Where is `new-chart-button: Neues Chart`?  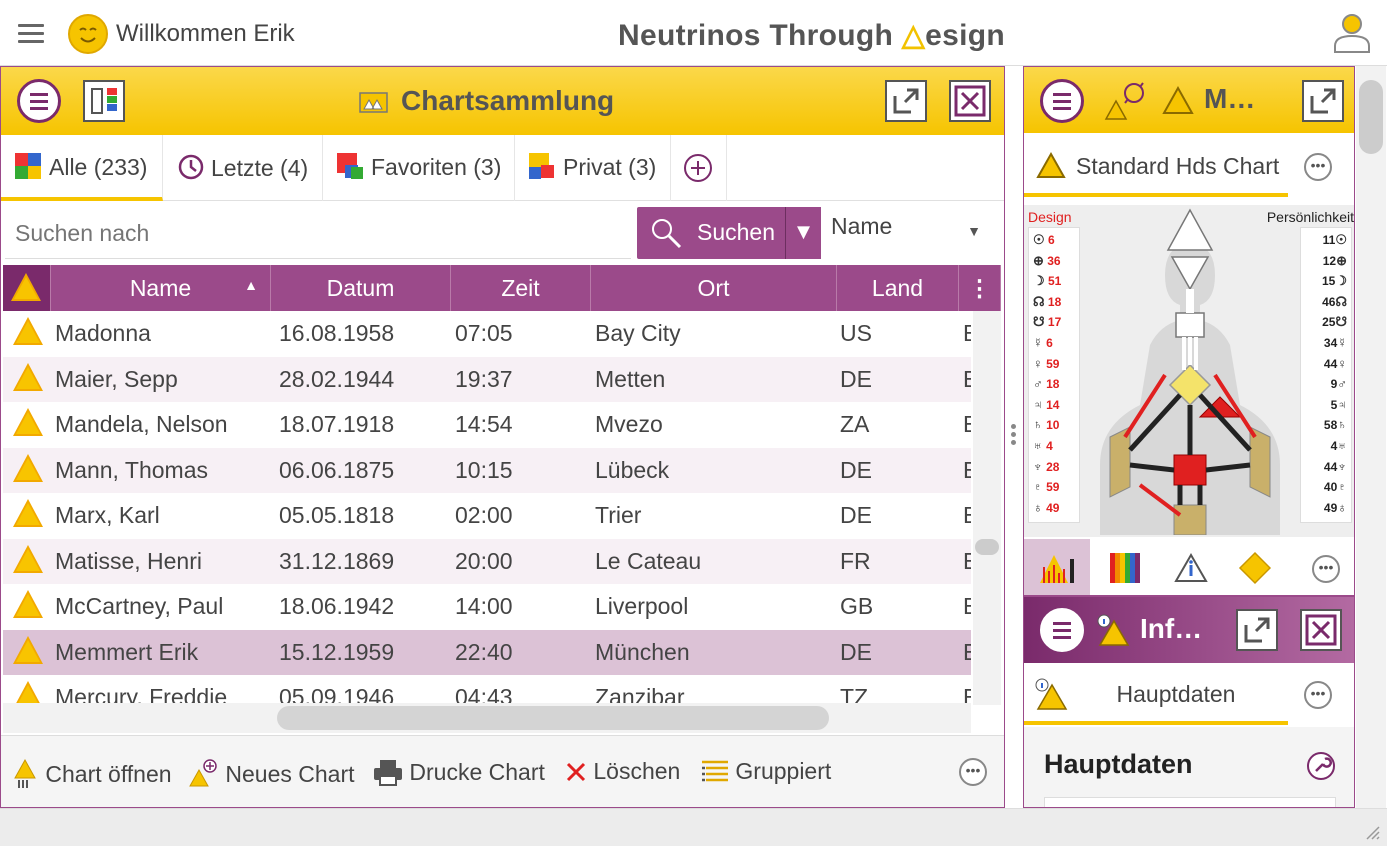 new-chart-button: Neues Chart is located at coordinates (272, 773).